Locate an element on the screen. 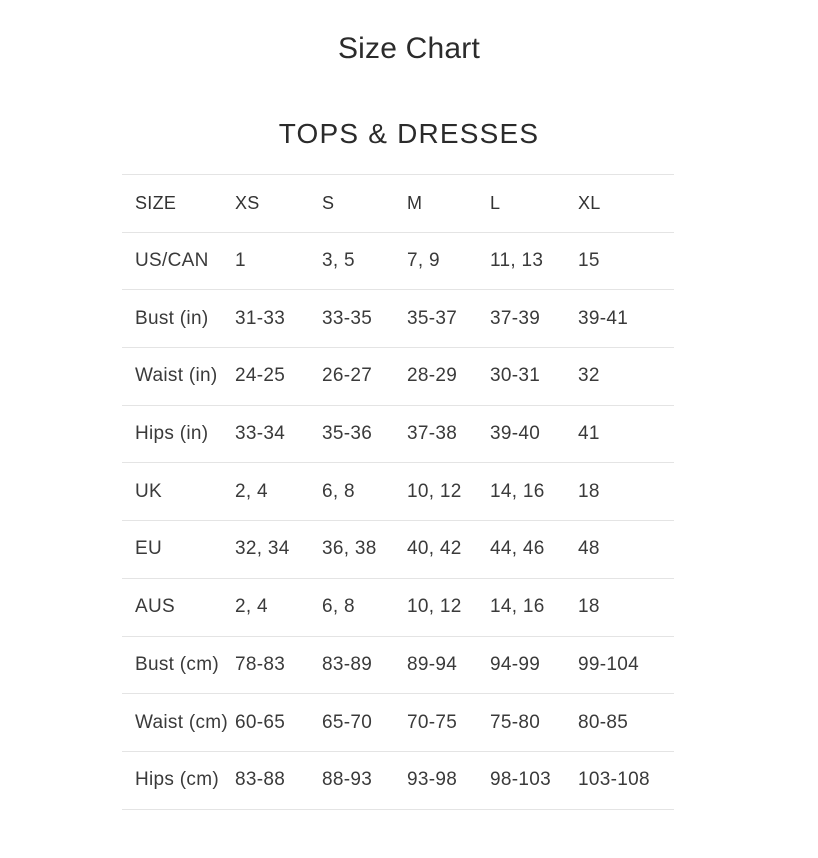  size-value-cell: 41 is located at coordinates (589, 434).